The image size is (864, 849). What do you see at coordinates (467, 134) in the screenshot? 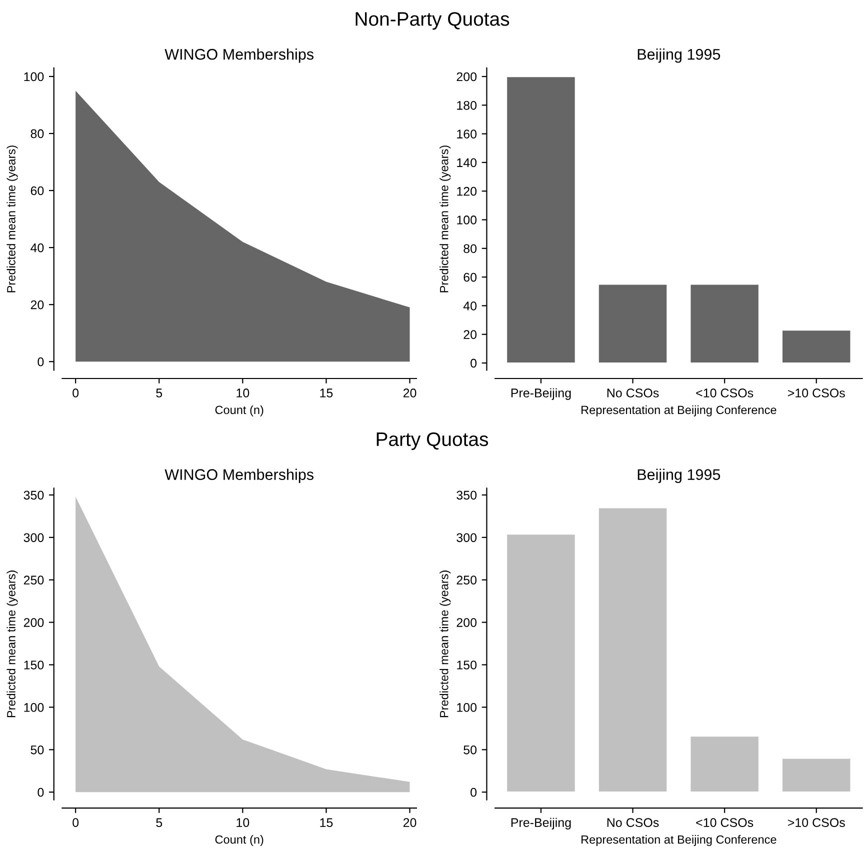
I see `y-tick-label: 160` at bounding box center [467, 134].